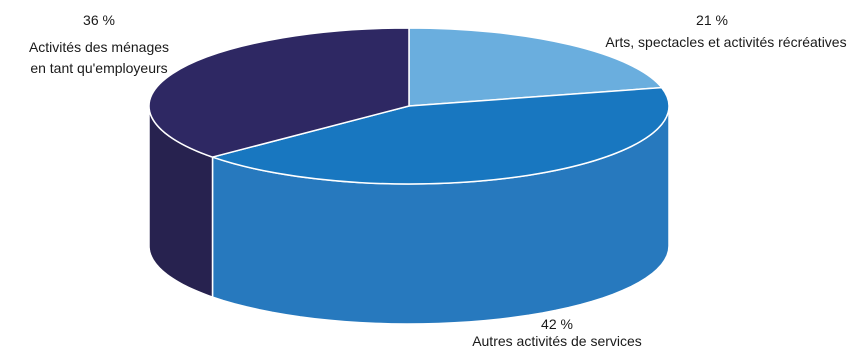 The width and height of the screenshot is (866, 349). Describe the element at coordinates (712, 20) in the screenshot. I see `slice-arts-value: 21 %` at that location.